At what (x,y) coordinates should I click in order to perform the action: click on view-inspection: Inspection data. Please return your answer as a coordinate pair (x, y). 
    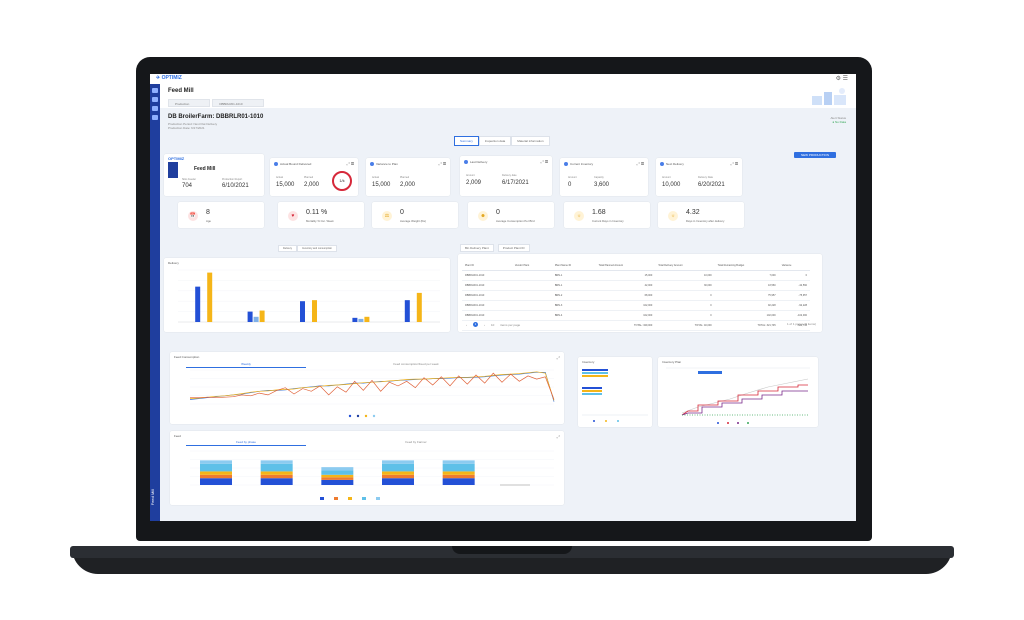
    Looking at the image, I should click on (495, 141).